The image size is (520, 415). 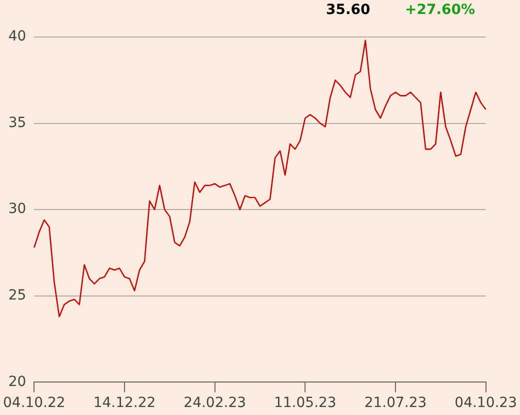 What do you see at coordinates (395, 403) in the screenshot?
I see `x-tick-label: 21.07.23` at bounding box center [395, 403].